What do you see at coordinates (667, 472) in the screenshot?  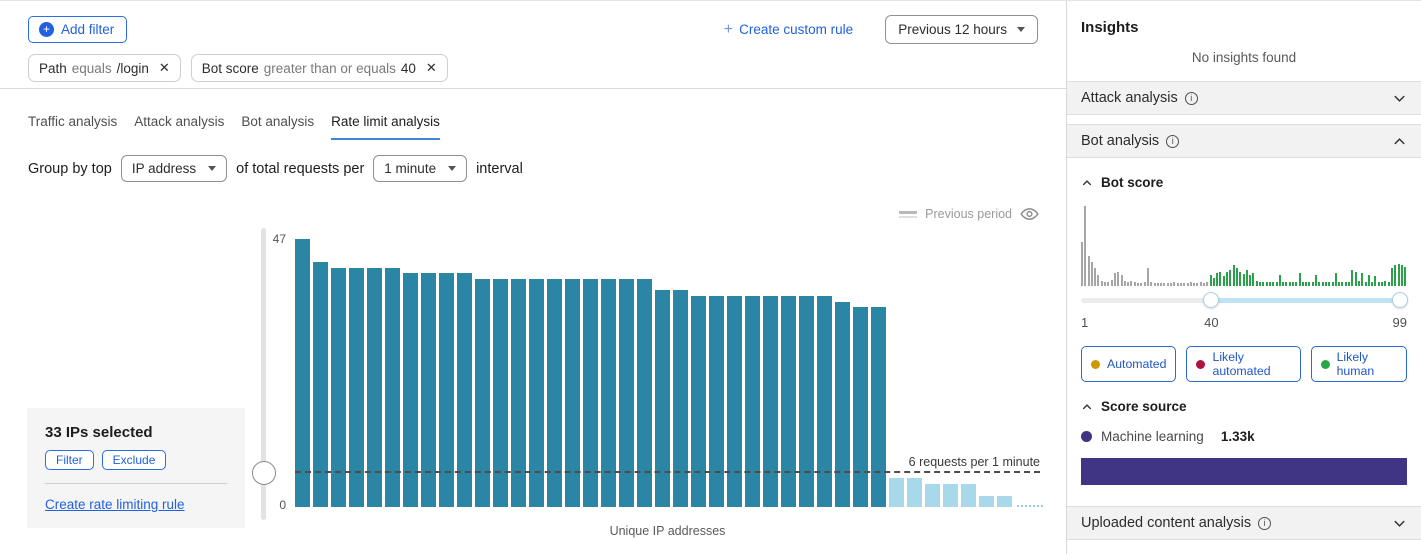 I see `threshold-line` at bounding box center [667, 472].